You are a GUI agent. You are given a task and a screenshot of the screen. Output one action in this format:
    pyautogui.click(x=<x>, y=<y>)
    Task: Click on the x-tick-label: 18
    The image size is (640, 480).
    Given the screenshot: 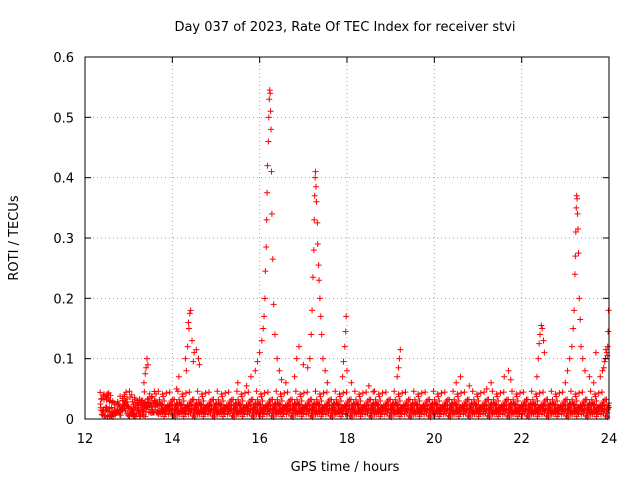 What is the action you would take?
    pyautogui.click(x=347, y=439)
    